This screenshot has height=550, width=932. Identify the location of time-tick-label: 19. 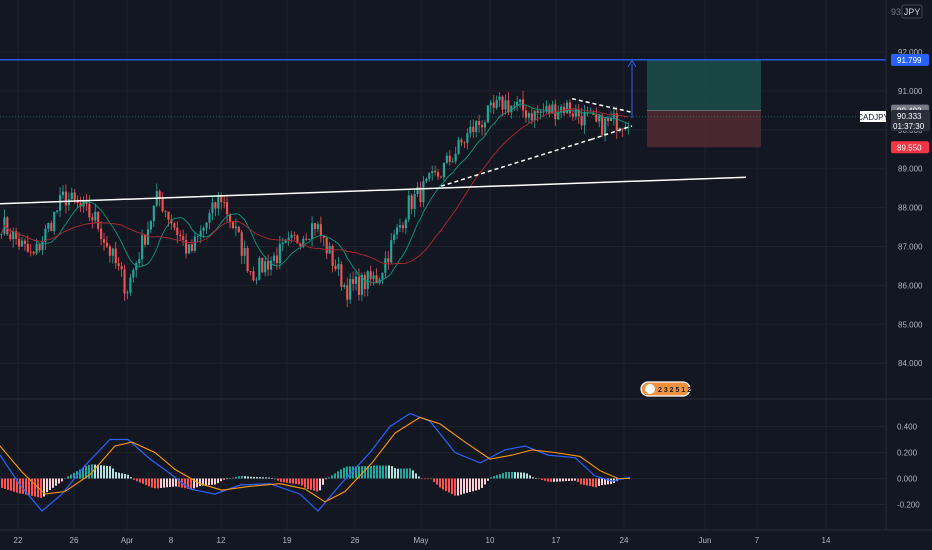
(287, 540).